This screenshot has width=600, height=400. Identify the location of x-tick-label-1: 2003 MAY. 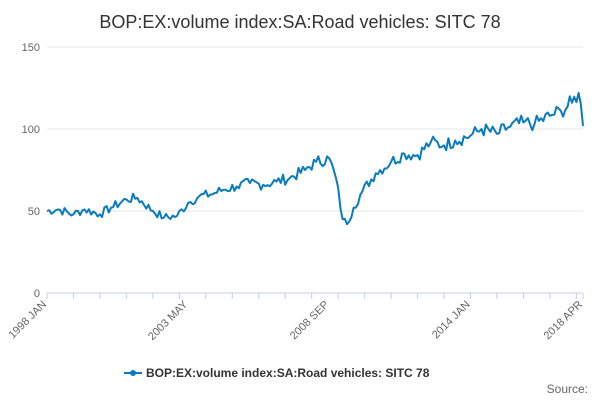
(168, 320).